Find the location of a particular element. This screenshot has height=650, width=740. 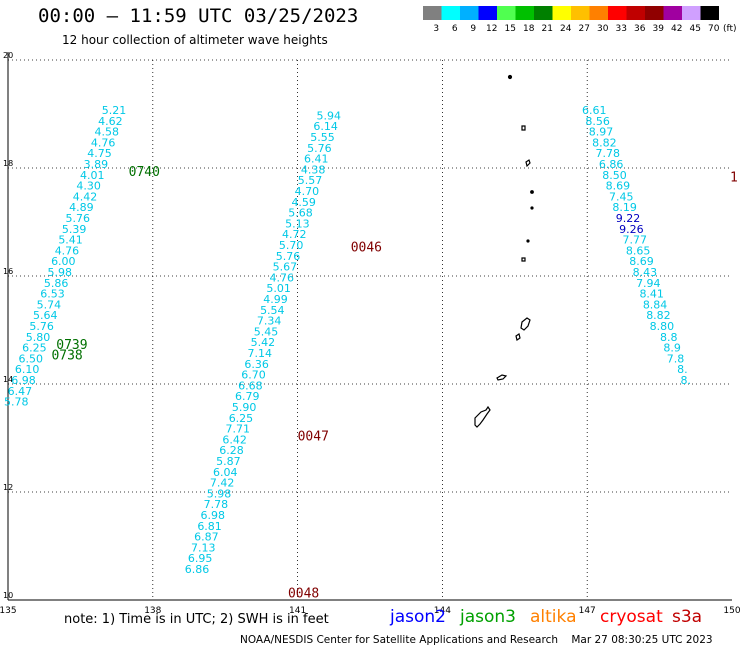

wave-height-value: 4.75 is located at coordinates (99, 153).